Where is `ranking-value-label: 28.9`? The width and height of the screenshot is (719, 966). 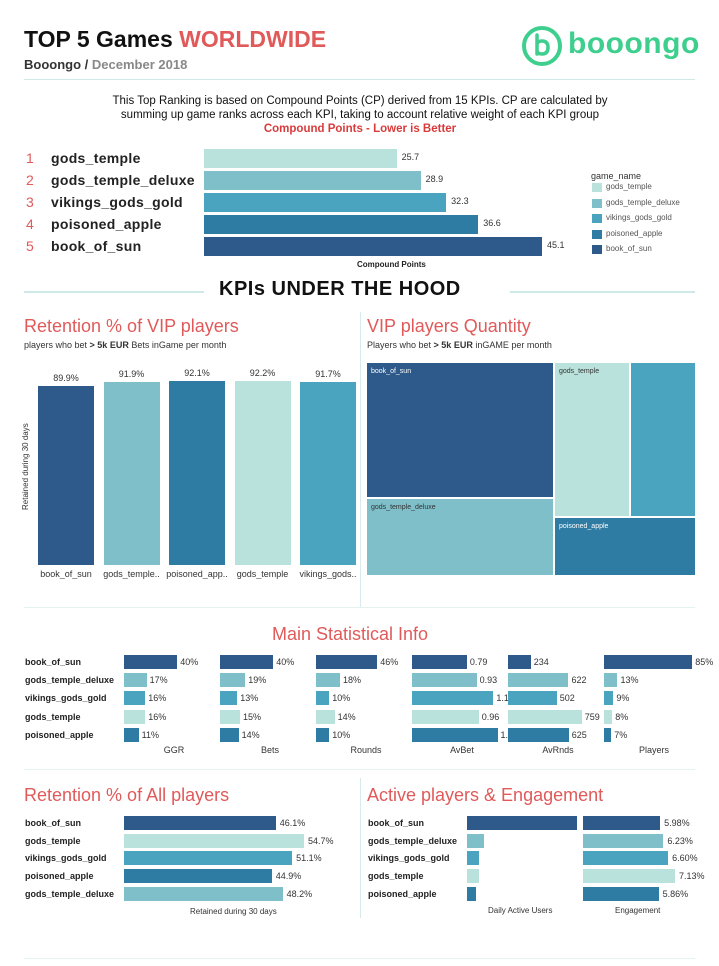
ranking-value-label: 28.9 is located at coordinates (434, 179).